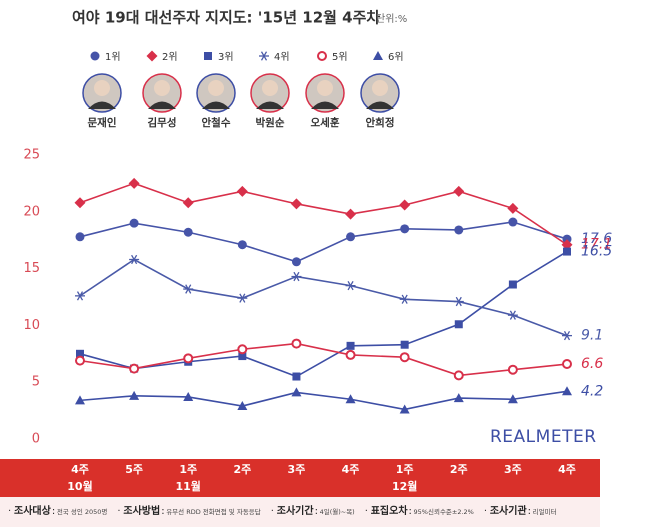 Image resolution: width=650 pixels, height=530 pixels. I want to click on chart-title: 여야 19대 대선주자 지지도: '15년 12월 4주차, so click(226, 18).